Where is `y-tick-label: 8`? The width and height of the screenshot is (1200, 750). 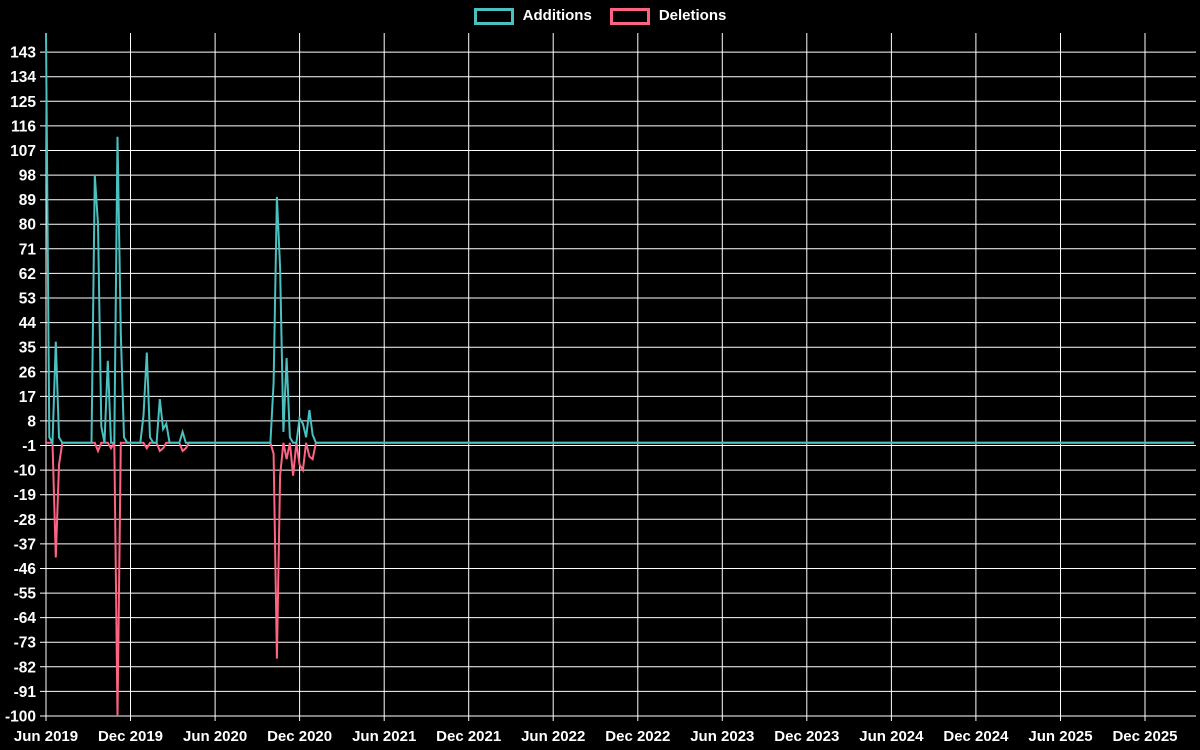
y-tick-label: 8 is located at coordinates (31, 421).